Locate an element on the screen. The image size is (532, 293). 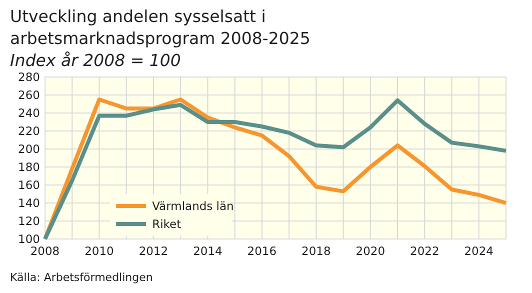
x-tick-label: 2010 is located at coordinates (99, 251).